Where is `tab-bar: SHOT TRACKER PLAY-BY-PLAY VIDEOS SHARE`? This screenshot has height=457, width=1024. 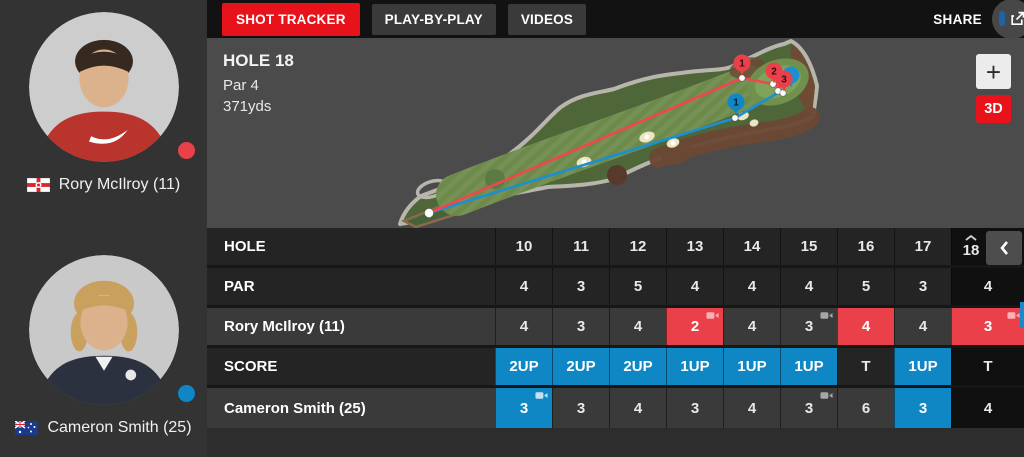 tab-bar: SHOT TRACKER PLAY-BY-PLAY VIDEOS SHARE is located at coordinates (615, 19).